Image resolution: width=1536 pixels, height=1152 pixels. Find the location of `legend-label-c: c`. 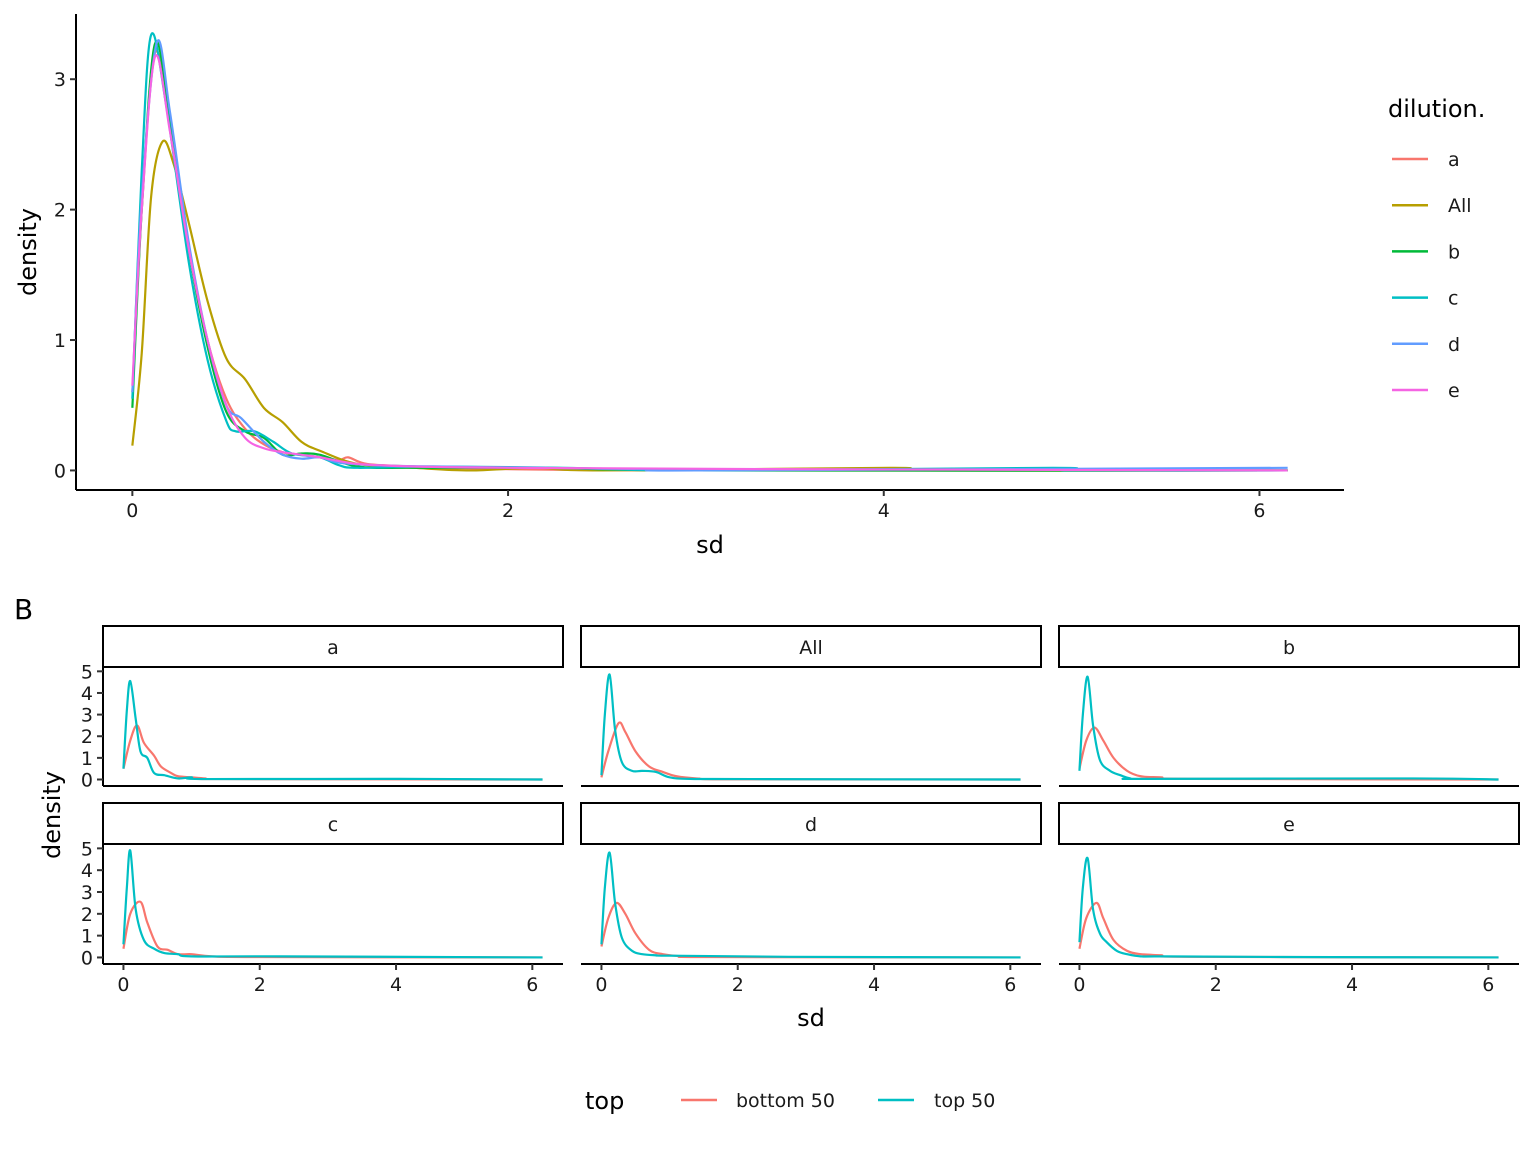

legend-label-c: c is located at coordinates (1453, 299).